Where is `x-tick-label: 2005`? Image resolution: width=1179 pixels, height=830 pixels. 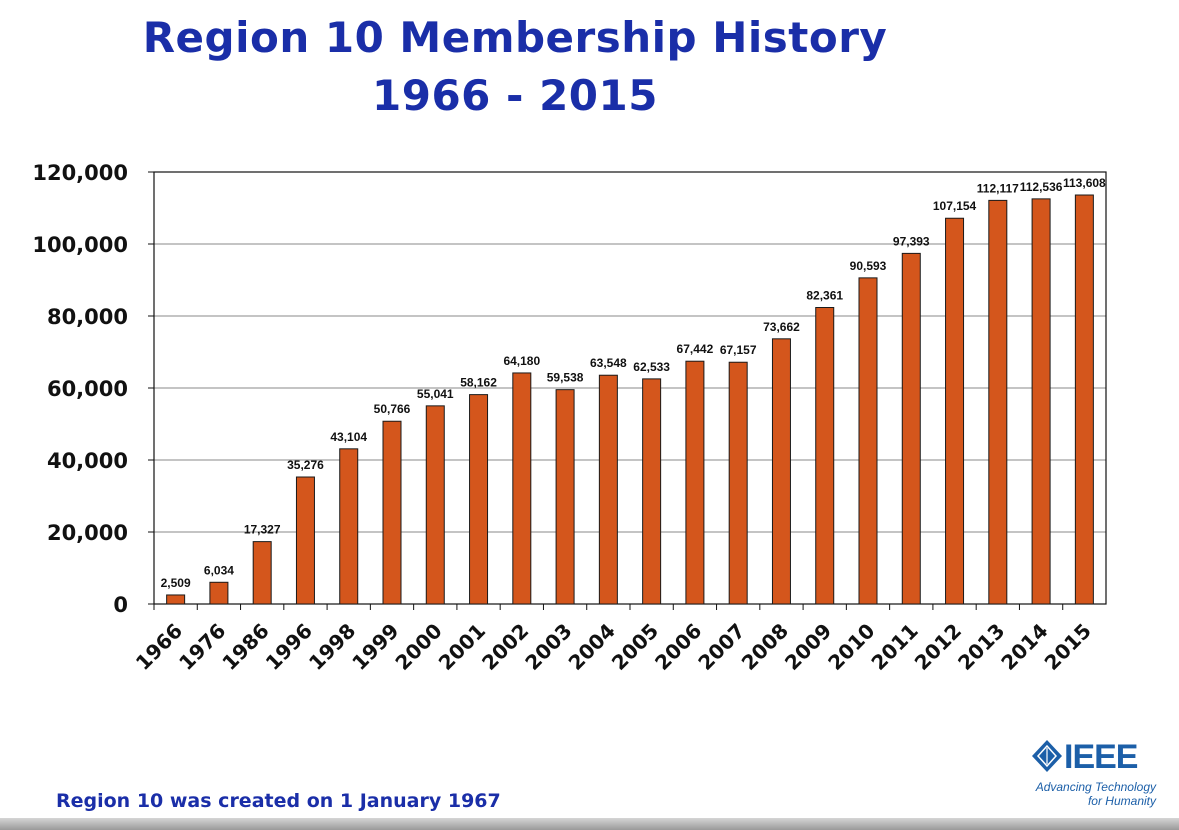
x-tick-label: 2005 is located at coordinates (635, 647).